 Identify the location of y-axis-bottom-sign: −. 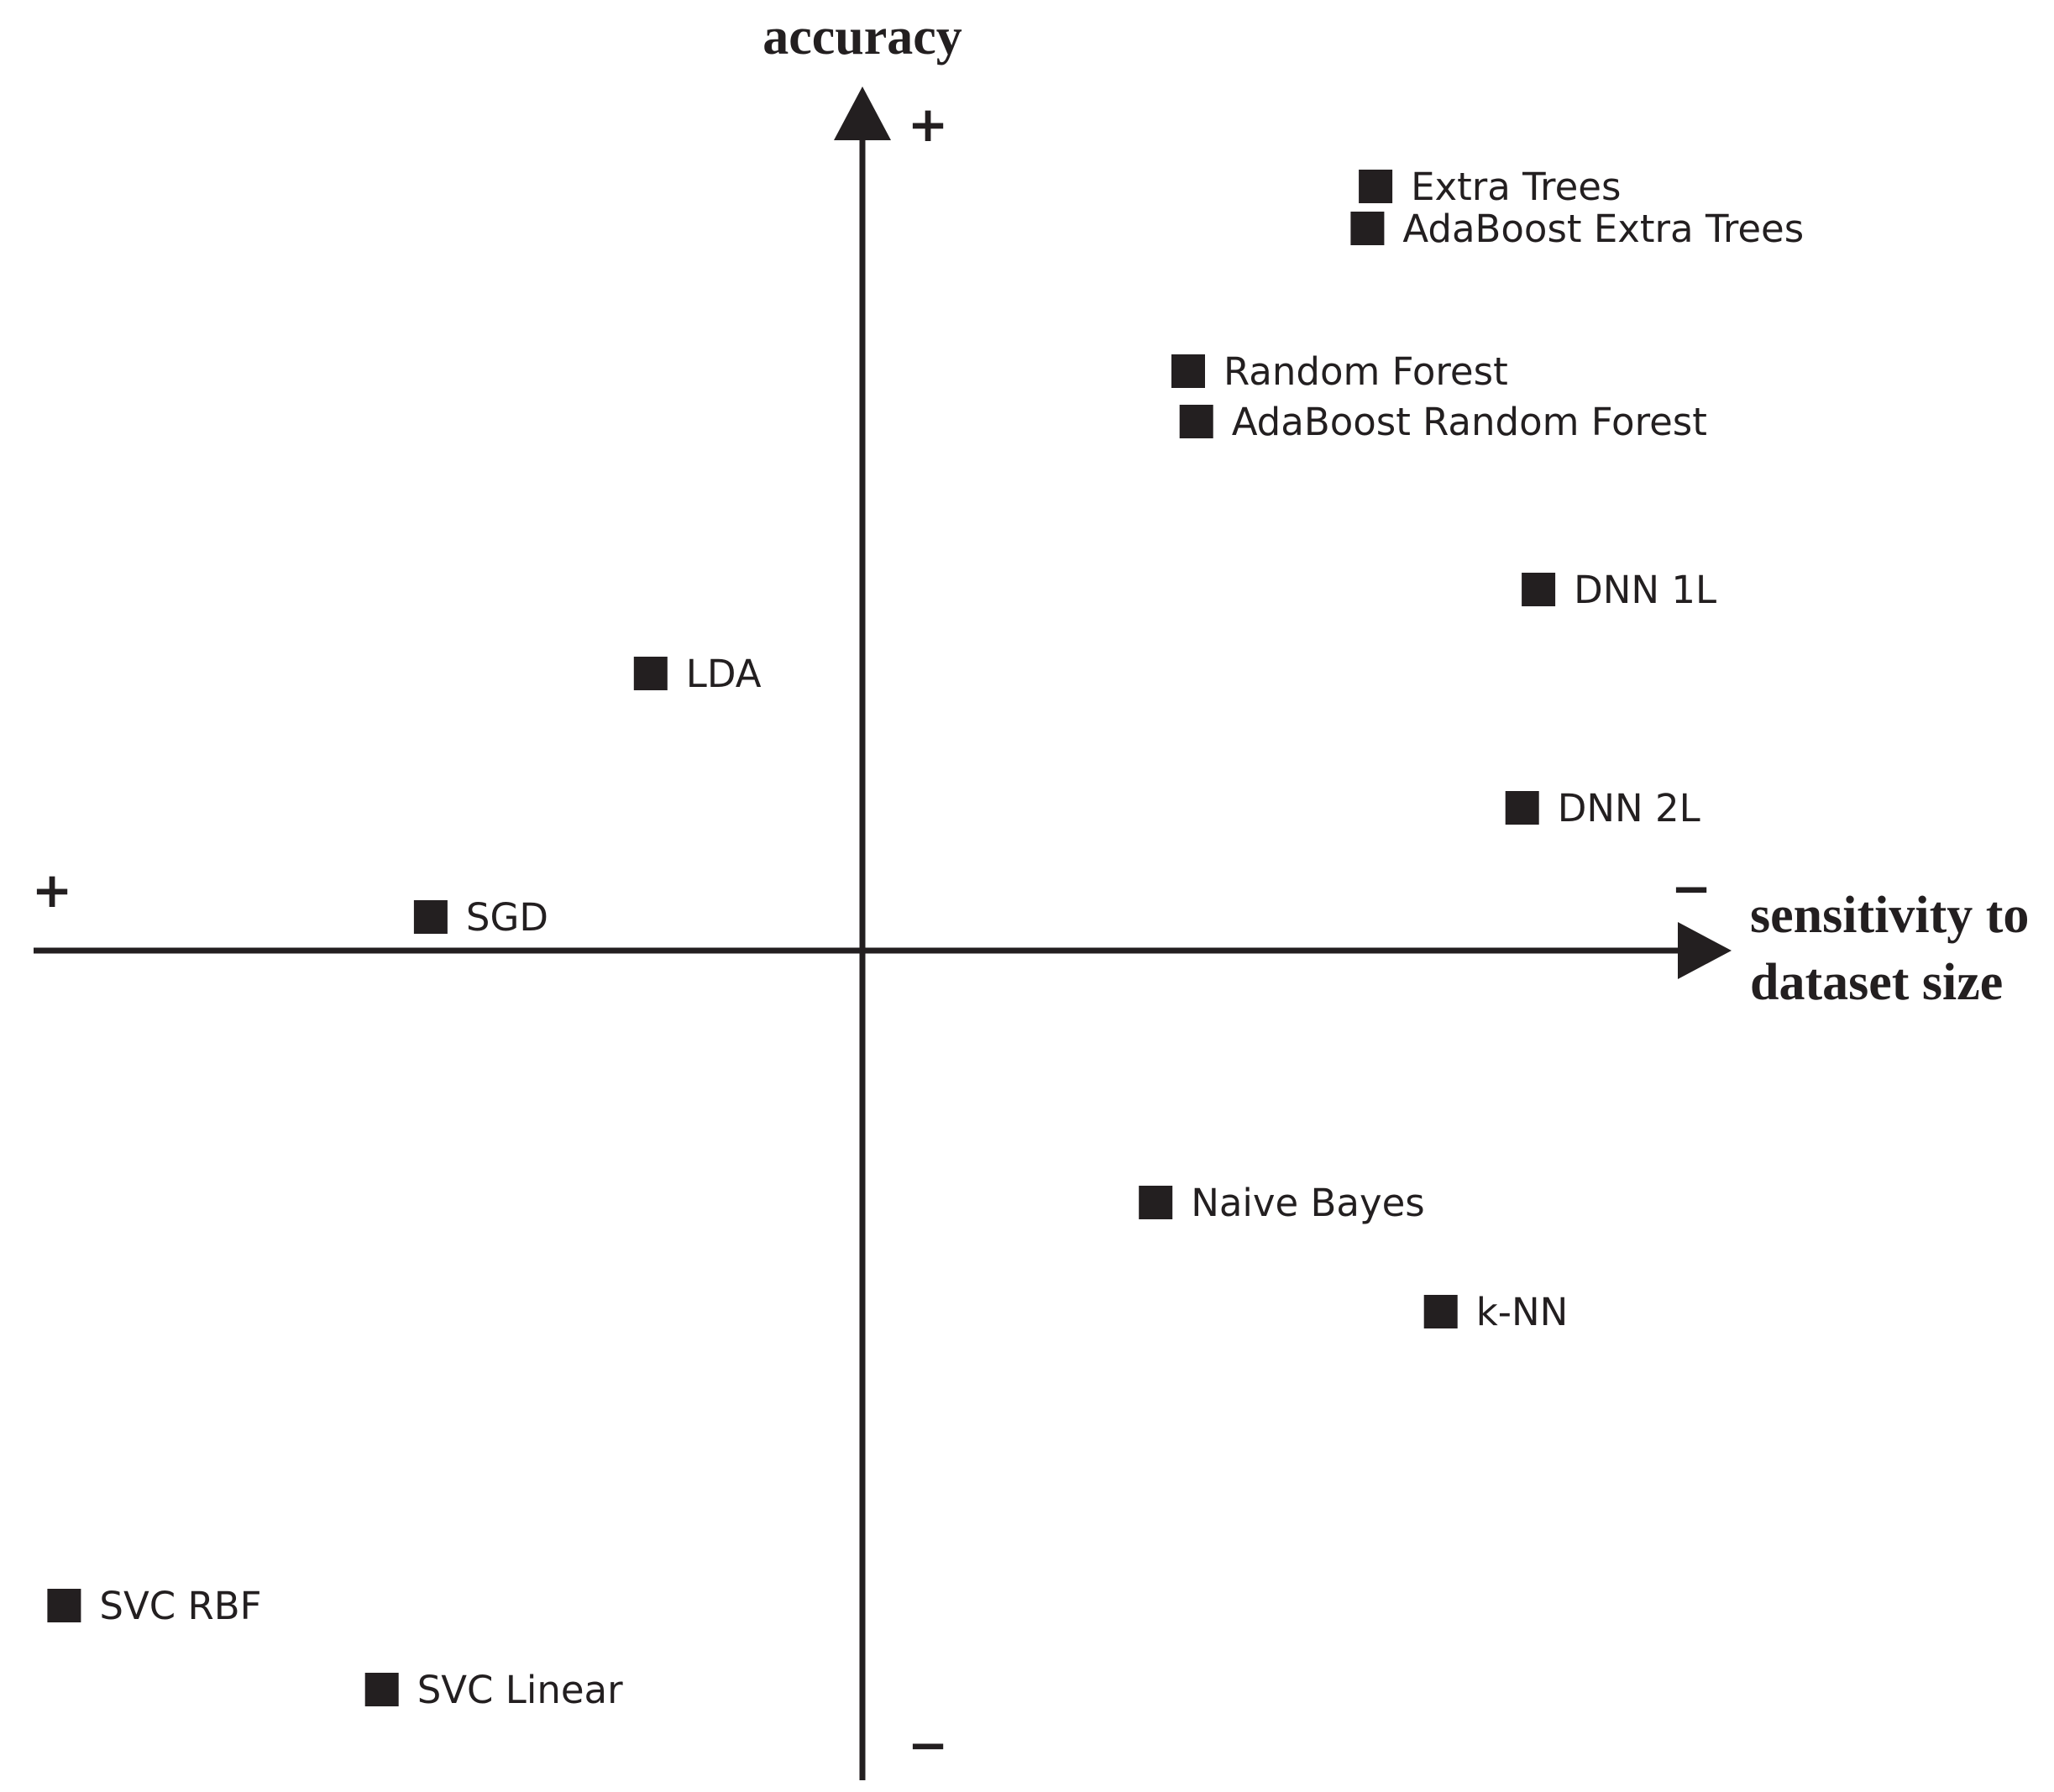
(928, 1745).